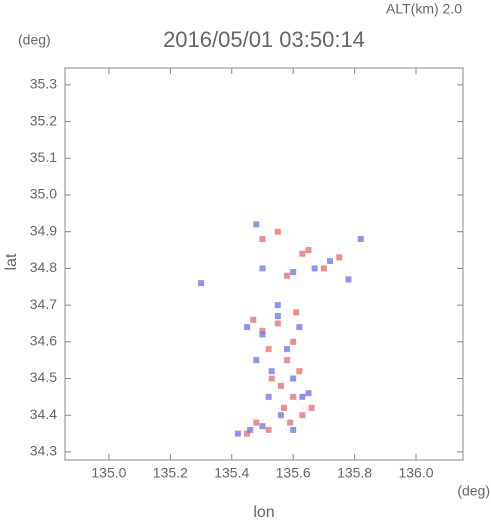 The width and height of the screenshot is (491, 521). Describe the element at coordinates (43, 267) in the screenshot. I see `y-tick-label: 34.8` at that location.